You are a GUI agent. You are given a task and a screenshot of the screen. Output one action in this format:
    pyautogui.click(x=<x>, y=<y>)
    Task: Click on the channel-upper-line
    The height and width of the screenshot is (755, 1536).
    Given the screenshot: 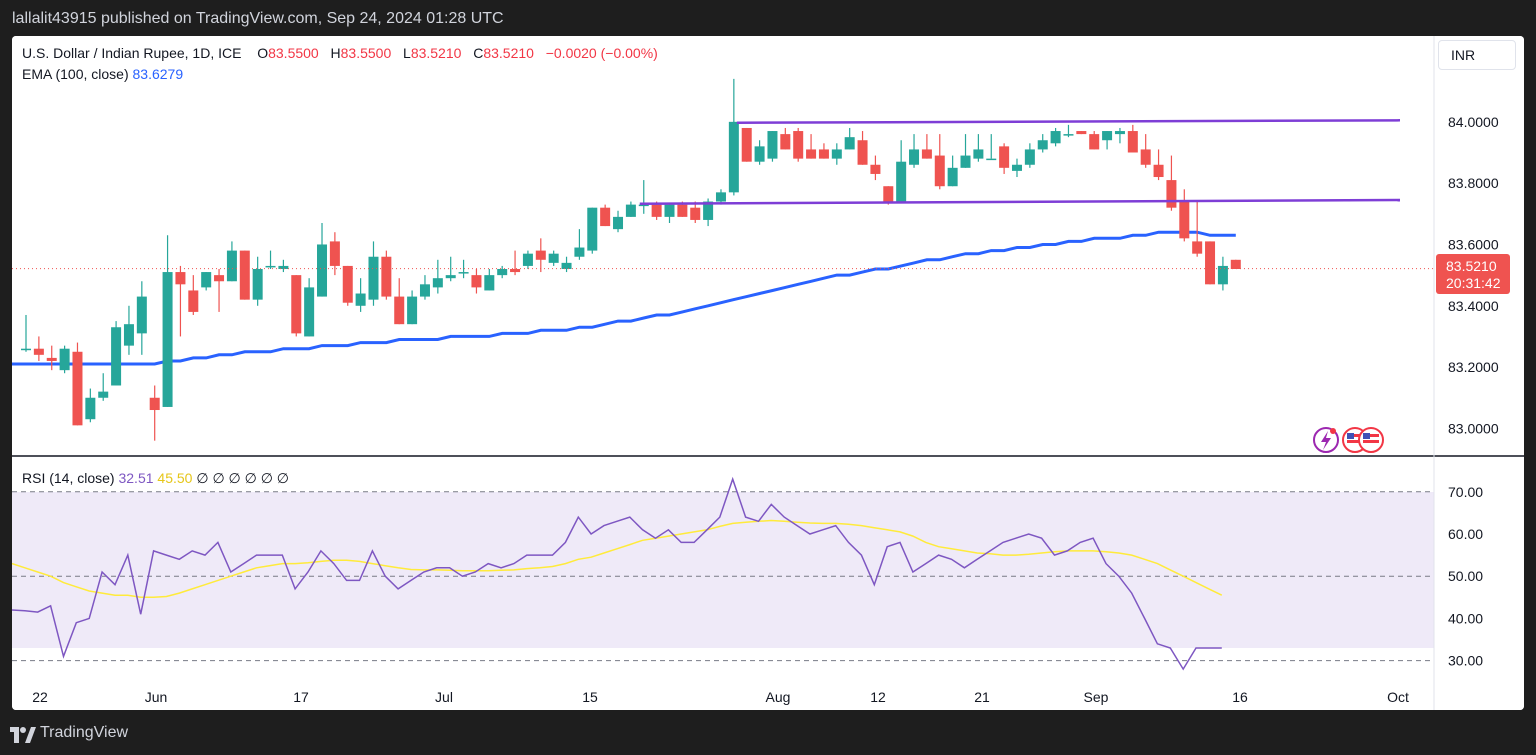 What is the action you would take?
    pyautogui.click(x=1068, y=122)
    